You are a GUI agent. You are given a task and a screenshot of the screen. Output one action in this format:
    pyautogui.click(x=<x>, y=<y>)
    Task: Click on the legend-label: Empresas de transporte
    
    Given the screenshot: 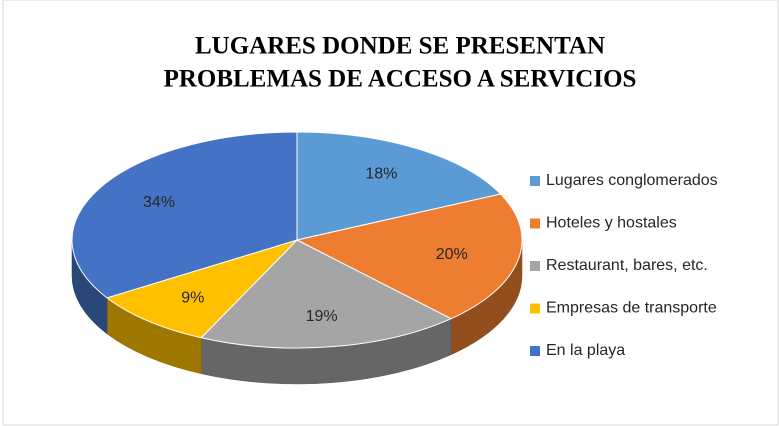 What is the action you would take?
    pyautogui.click(x=631, y=308)
    